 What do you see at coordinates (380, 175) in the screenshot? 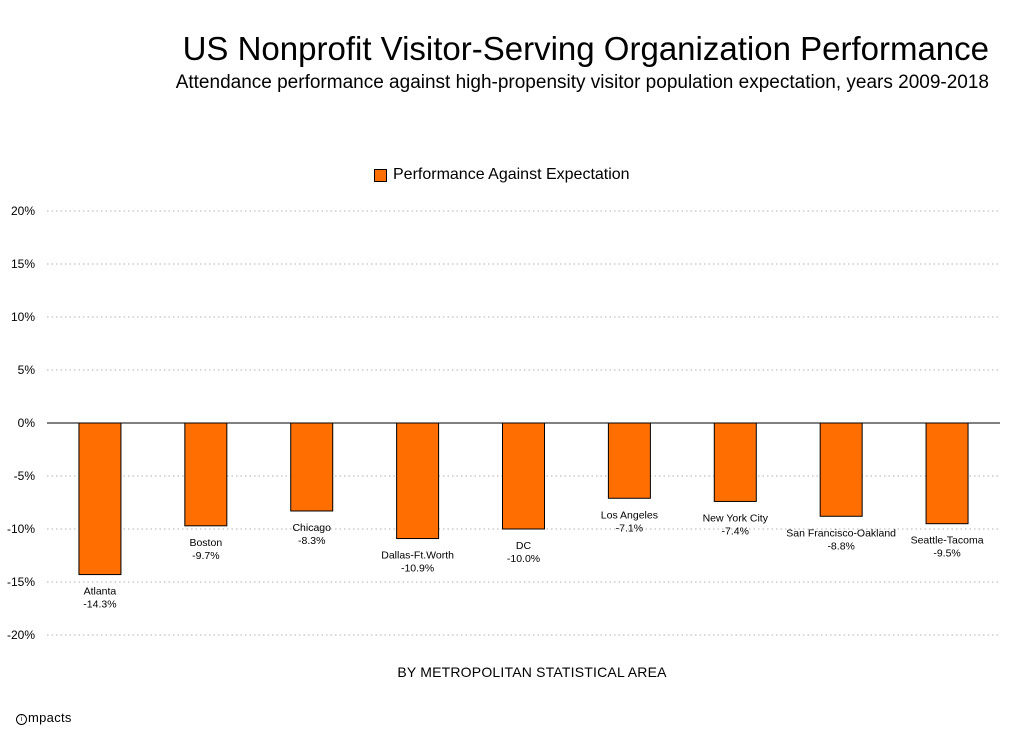
I see `legend-swatch` at bounding box center [380, 175].